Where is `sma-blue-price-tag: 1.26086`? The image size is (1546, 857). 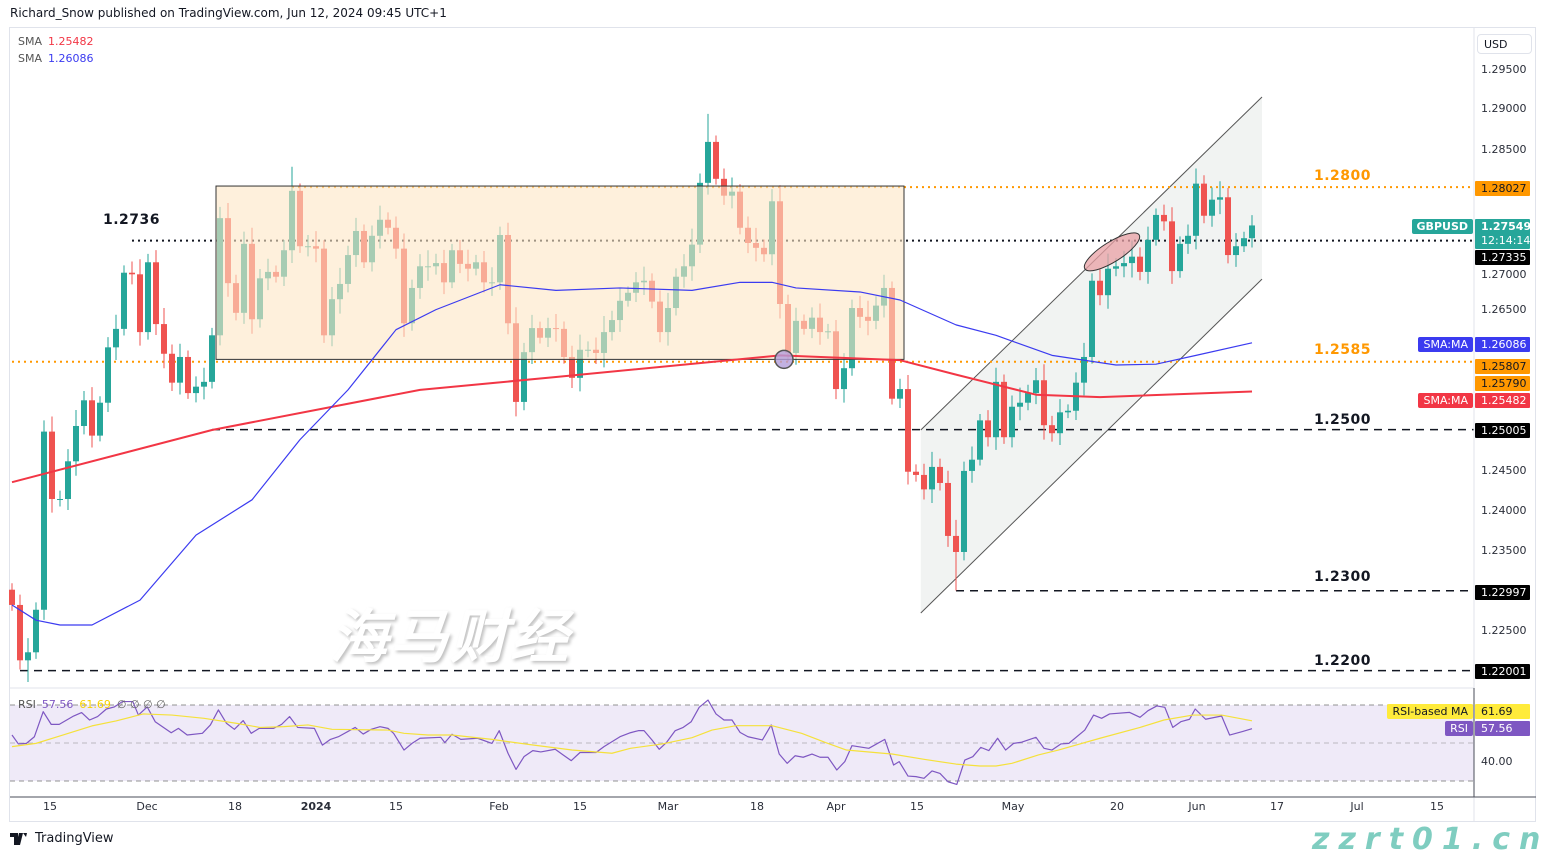 sma-blue-price-tag: 1.26086 is located at coordinates (1502, 344).